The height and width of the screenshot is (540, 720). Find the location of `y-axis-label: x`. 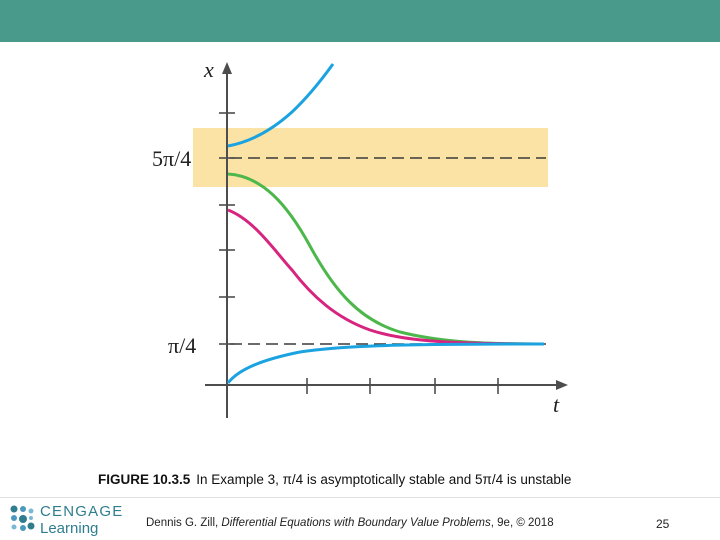

y-axis-label: x is located at coordinates (208, 69).